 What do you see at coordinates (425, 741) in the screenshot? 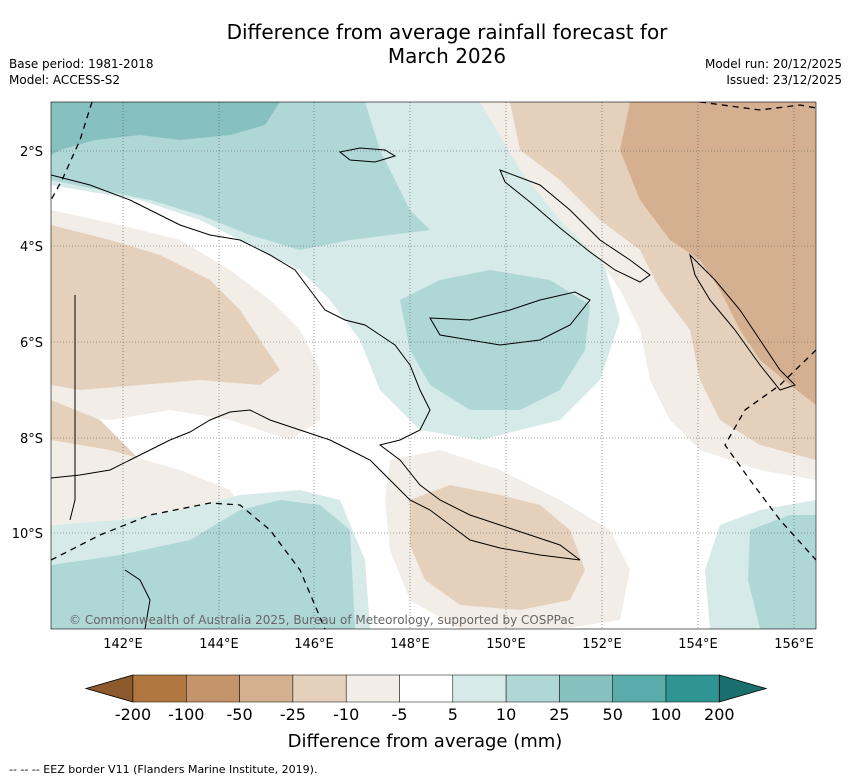
I see `colorbar-title: Difference from average (mm)` at bounding box center [425, 741].